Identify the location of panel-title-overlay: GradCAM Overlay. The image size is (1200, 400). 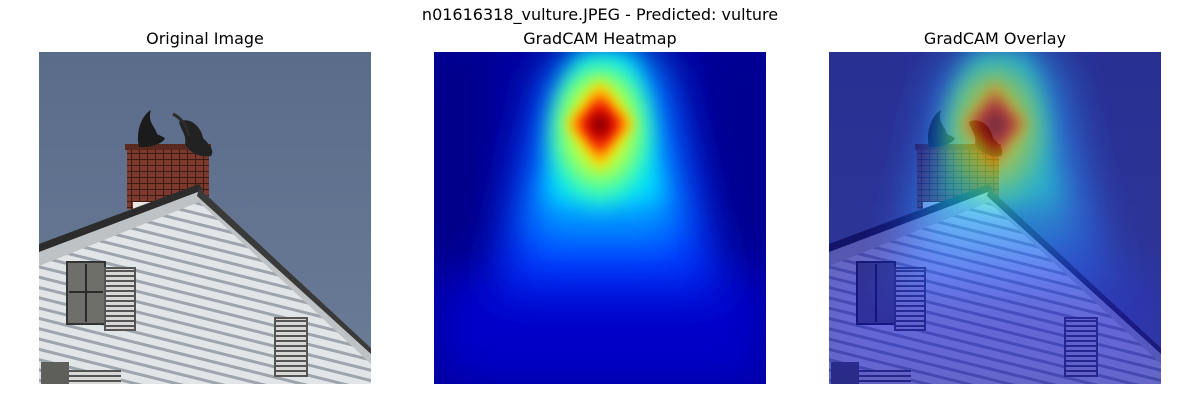
(995, 38).